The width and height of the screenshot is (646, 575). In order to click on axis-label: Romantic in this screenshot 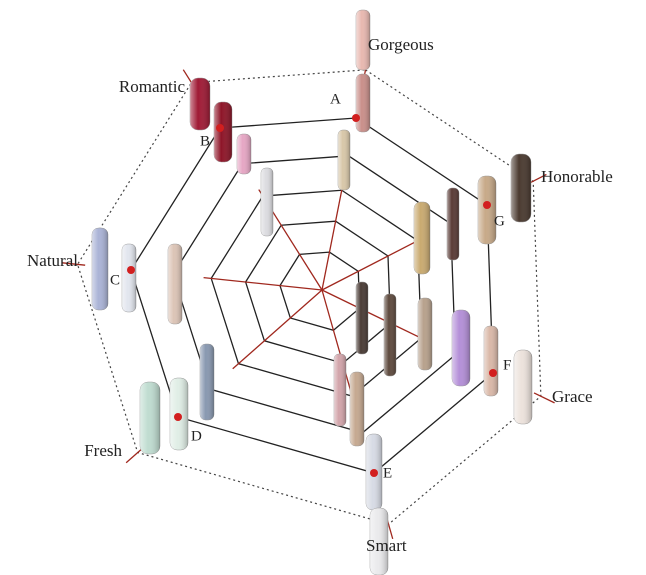, I will do `click(152, 86)`.